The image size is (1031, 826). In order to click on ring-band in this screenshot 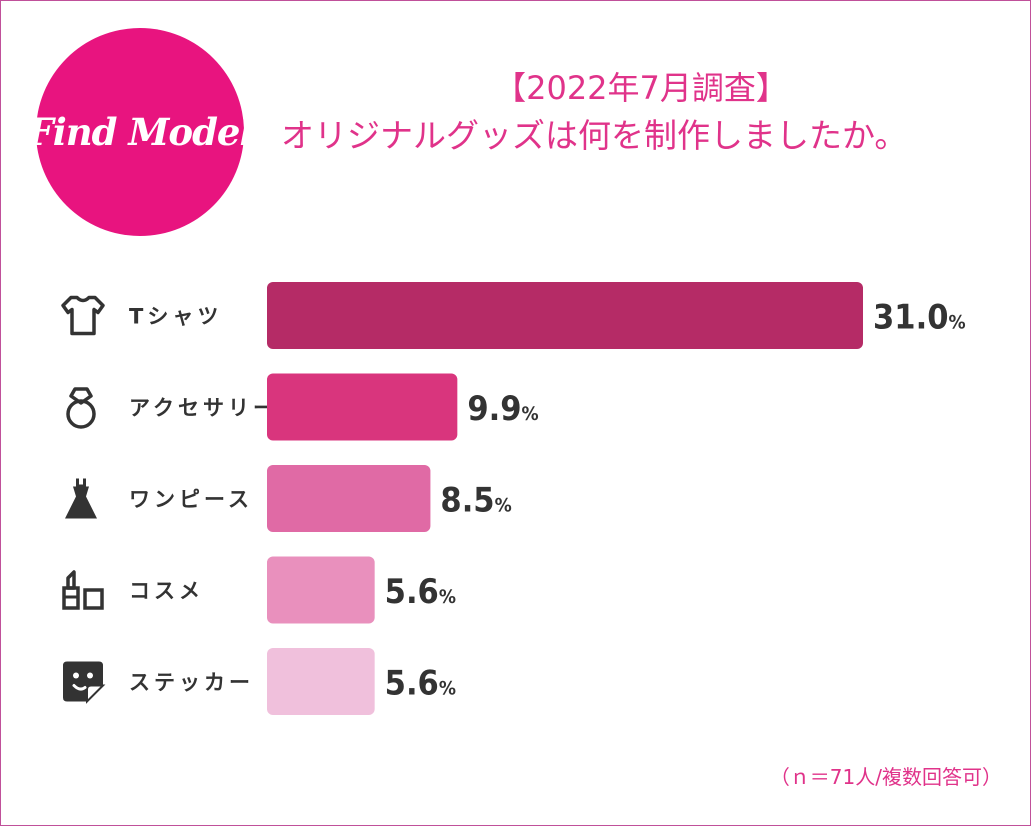, I will do `click(81, 414)`.